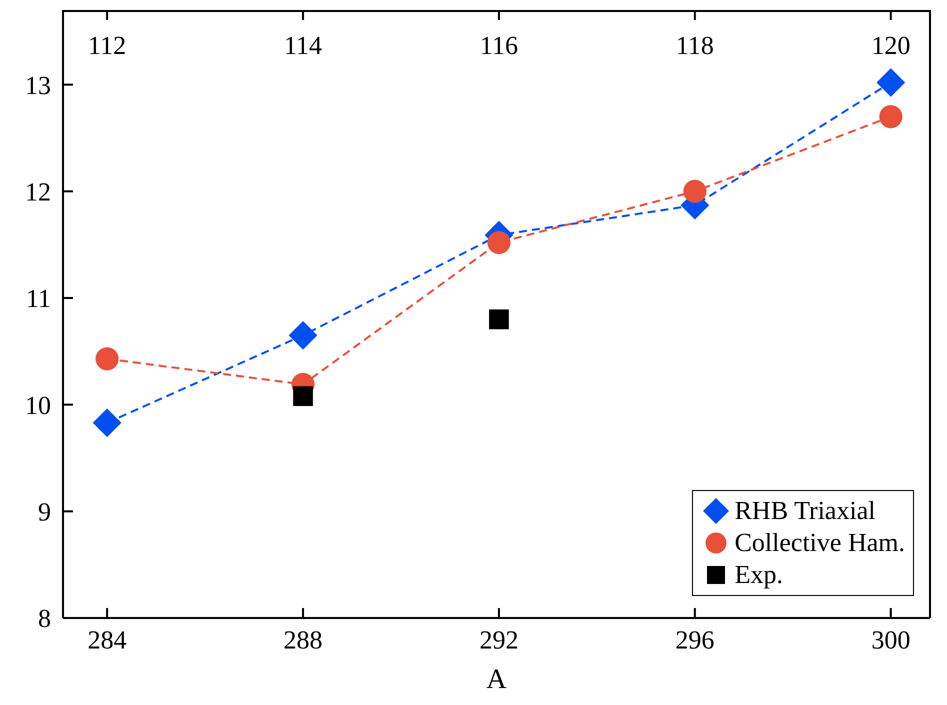 This screenshot has height=705, width=947. I want to click on legend-label: Exp., so click(758, 575).